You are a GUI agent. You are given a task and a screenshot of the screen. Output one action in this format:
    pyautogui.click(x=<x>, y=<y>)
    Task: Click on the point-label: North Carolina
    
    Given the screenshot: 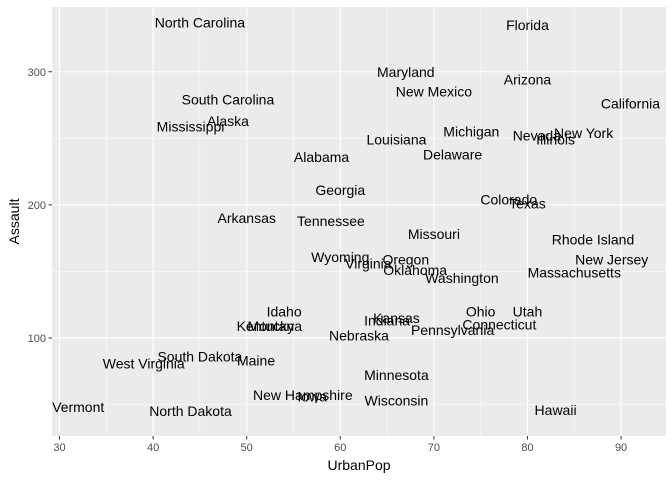 What is the action you would take?
    pyautogui.click(x=200, y=23)
    